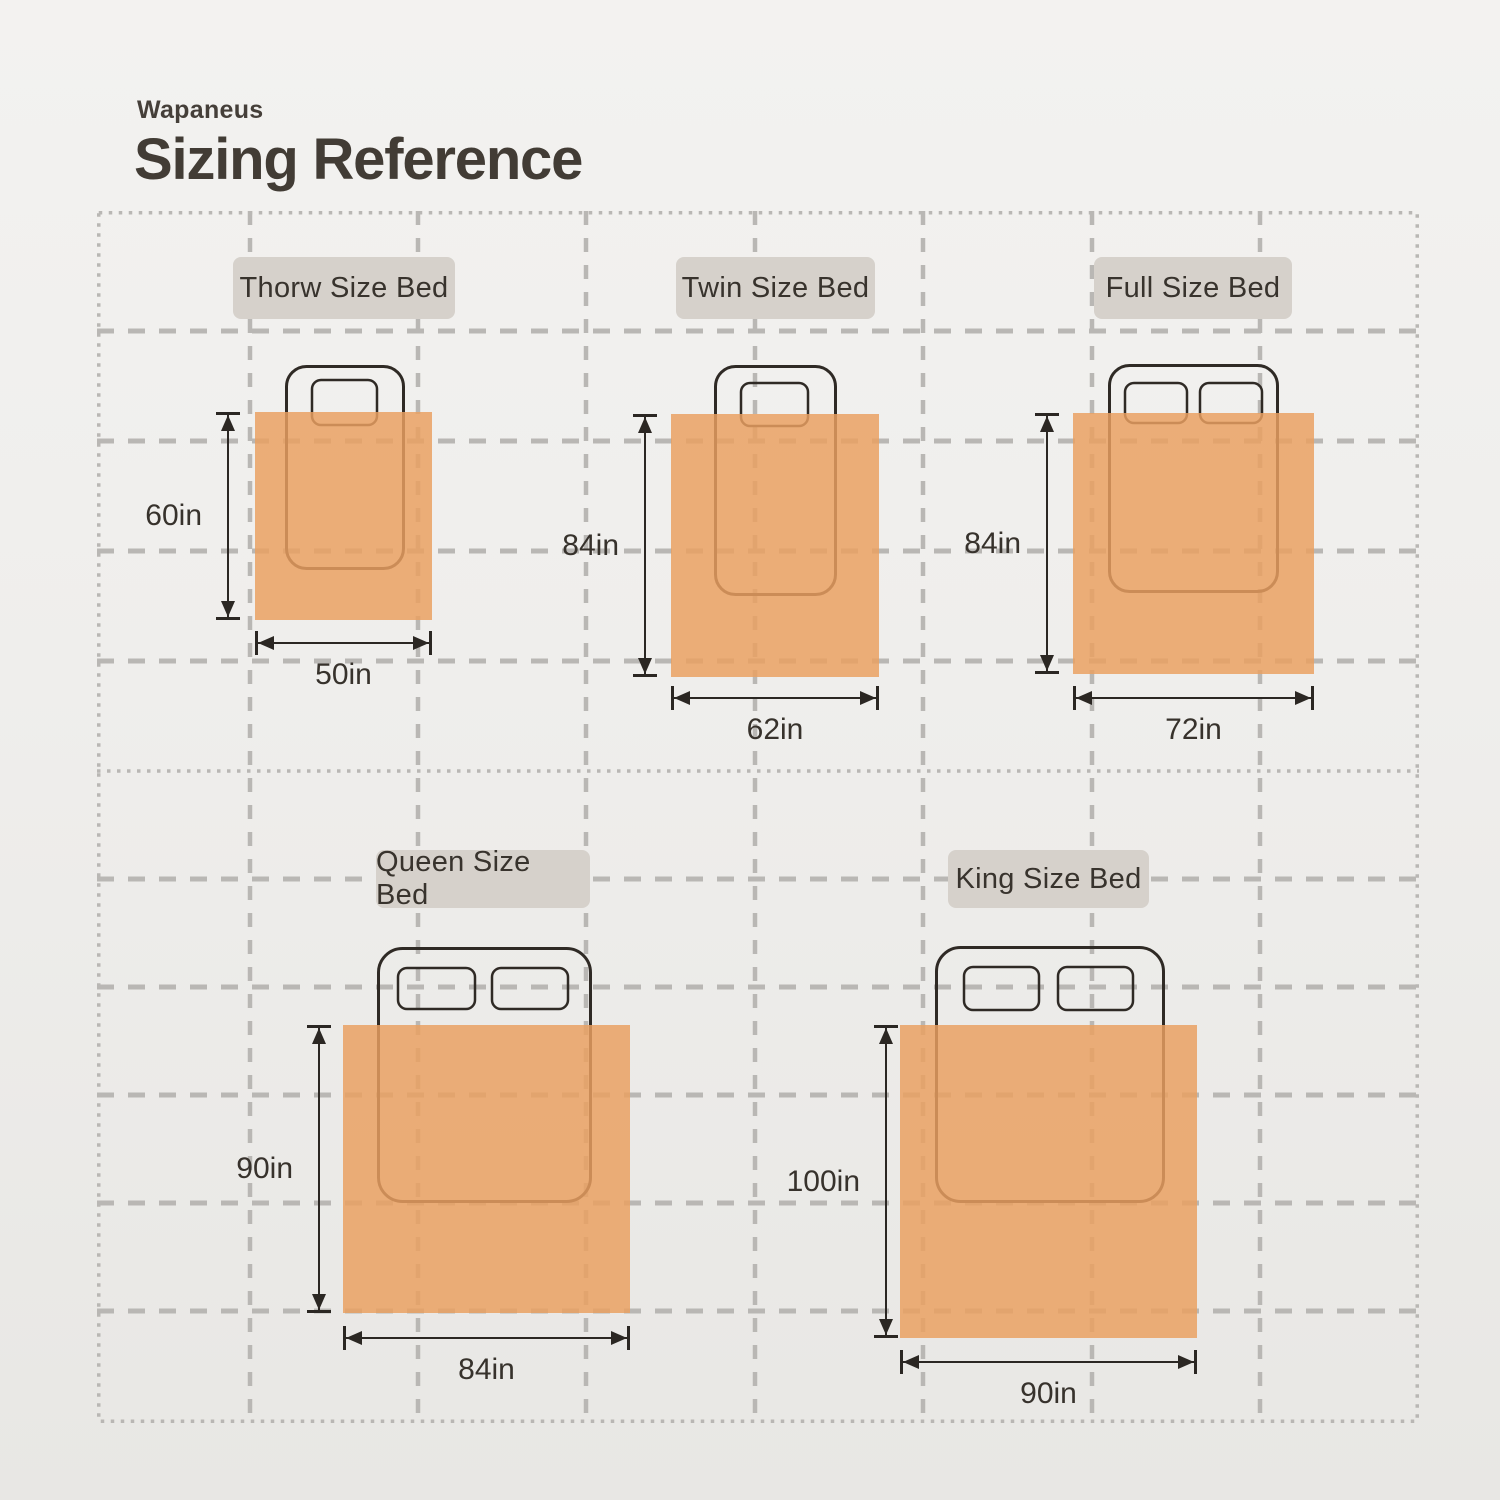 Image resolution: width=1500 pixels, height=1500 pixels. Describe the element at coordinates (1193, 729) in the screenshot. I see `width-value: 72in` at that location.